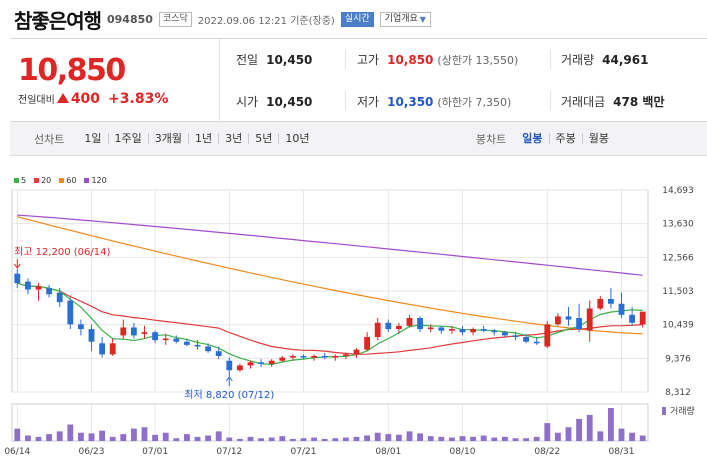 The height and width of the screenshot is (465, 707). I want to click on low-label: 저가, so click(368, 102).